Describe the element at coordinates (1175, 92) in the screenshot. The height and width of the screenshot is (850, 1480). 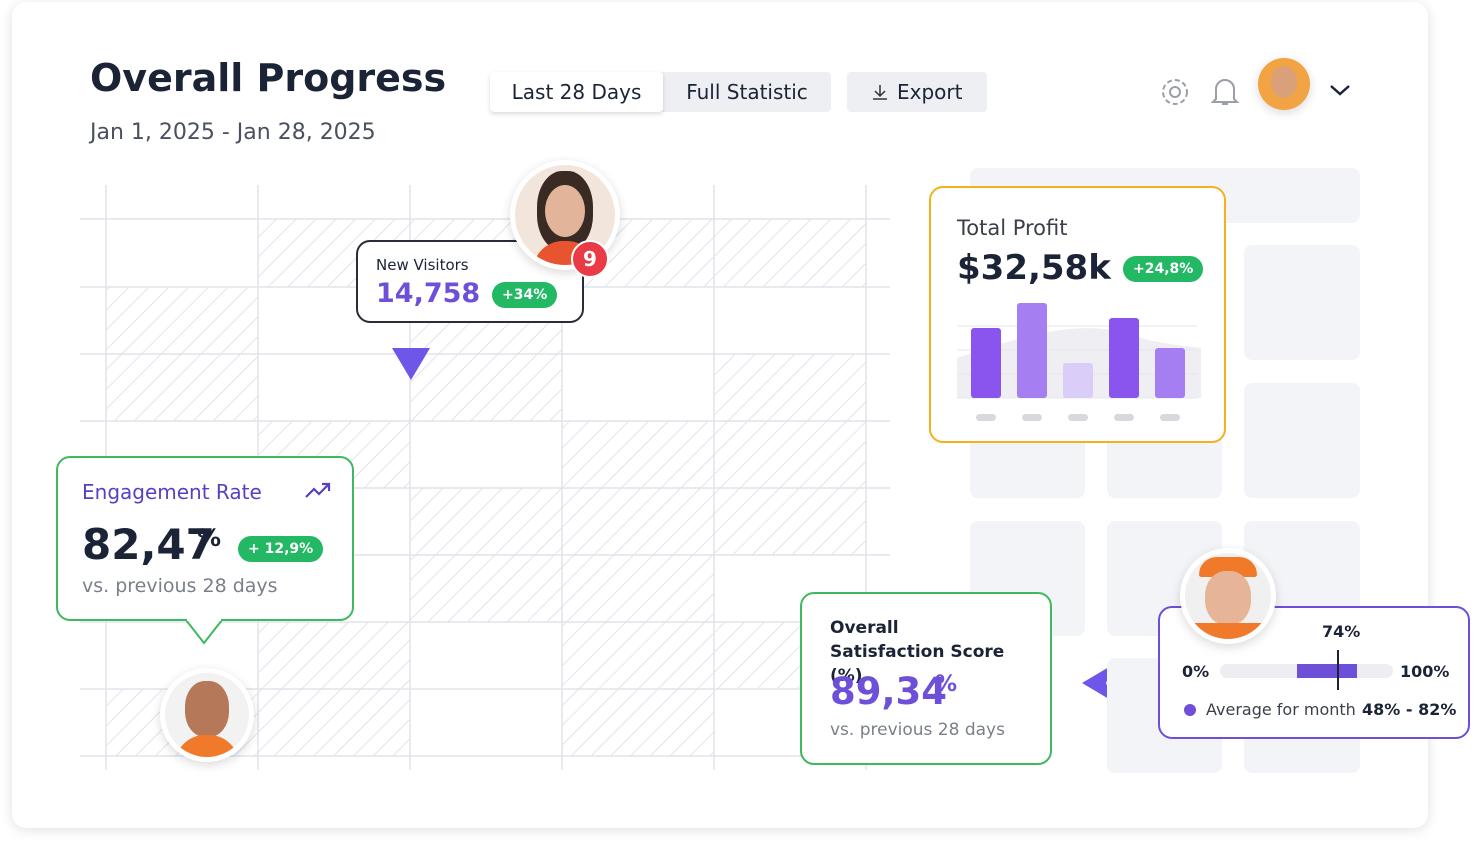
I see `settings-icon` at that location.